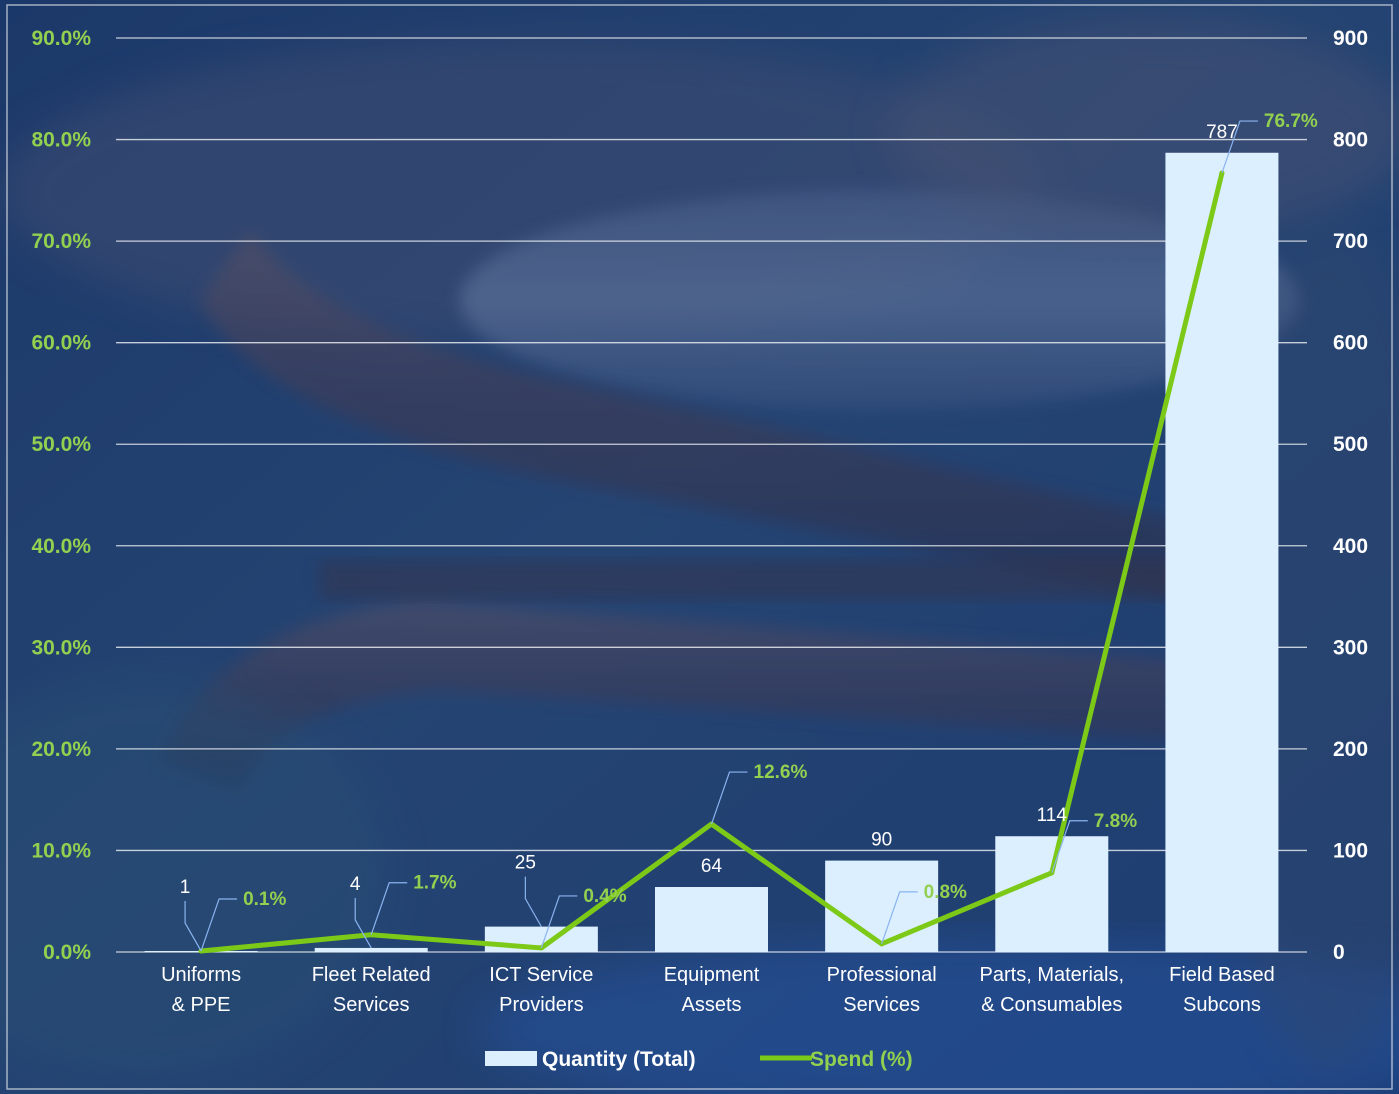 Image resolution: width=1399 pixels, height=1094 pixels. What do you see at coordinates (201, 975) in the screenshot?
I see `category-label: Uniforms` at bounding box center [201, 975].